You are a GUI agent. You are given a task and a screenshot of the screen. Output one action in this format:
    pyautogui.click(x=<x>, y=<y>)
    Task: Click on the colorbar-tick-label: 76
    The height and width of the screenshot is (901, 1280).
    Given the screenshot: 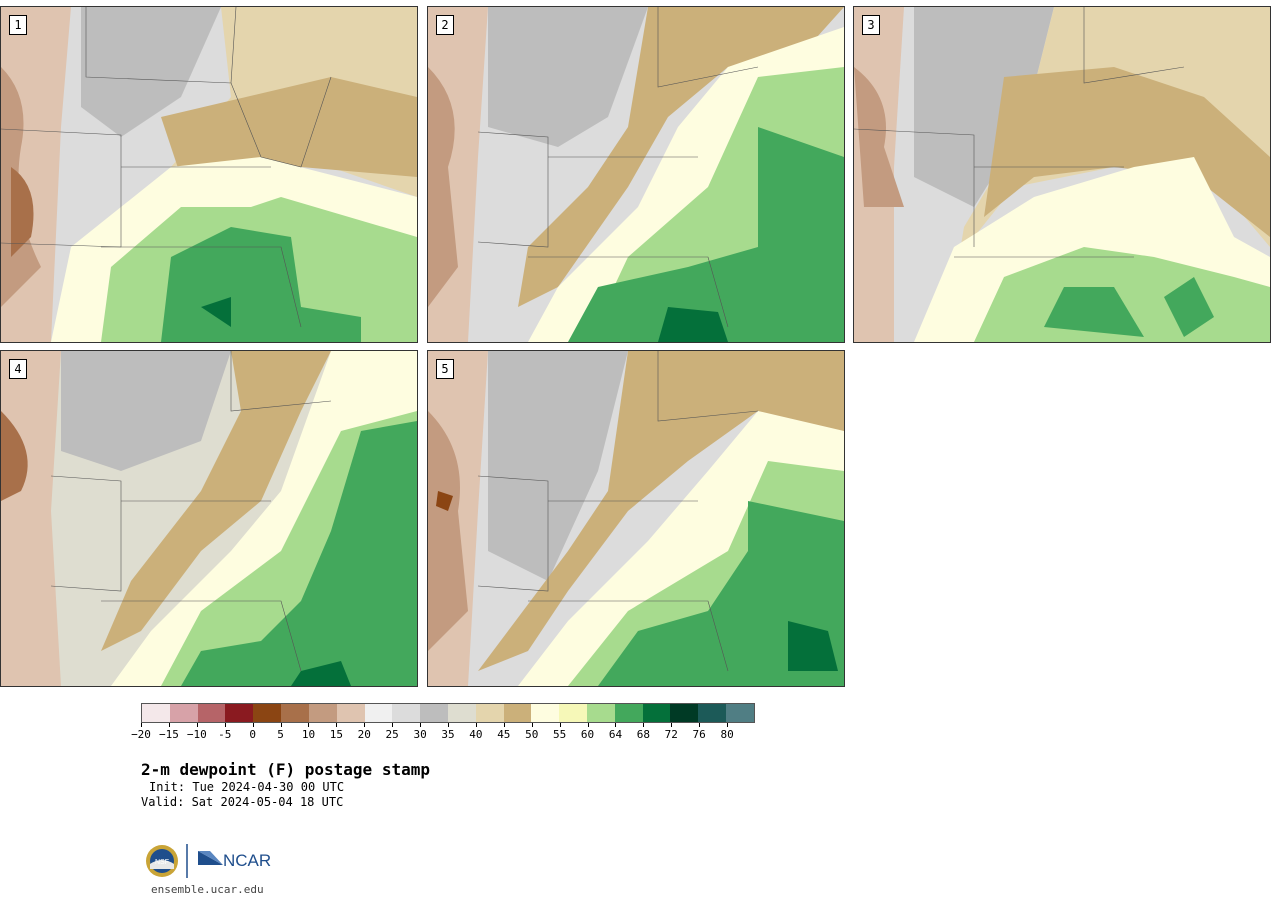 What is the action you would take?
    pyautogui.click(x=699, y=734)
    